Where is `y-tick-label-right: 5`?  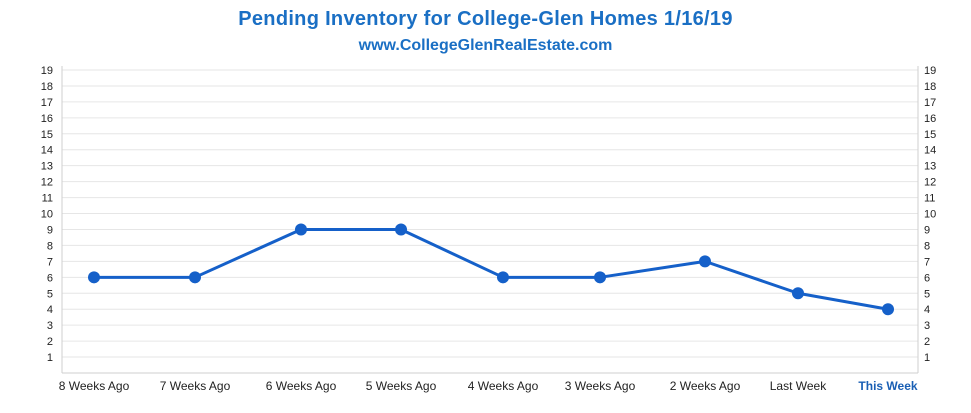 y-tick-label-right: 5 is located at coordinates (927, 294).